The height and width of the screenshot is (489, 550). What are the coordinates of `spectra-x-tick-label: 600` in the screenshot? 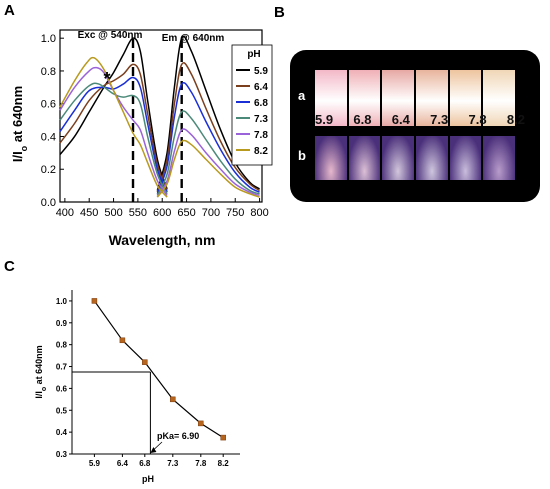 It's located at (162, 213).